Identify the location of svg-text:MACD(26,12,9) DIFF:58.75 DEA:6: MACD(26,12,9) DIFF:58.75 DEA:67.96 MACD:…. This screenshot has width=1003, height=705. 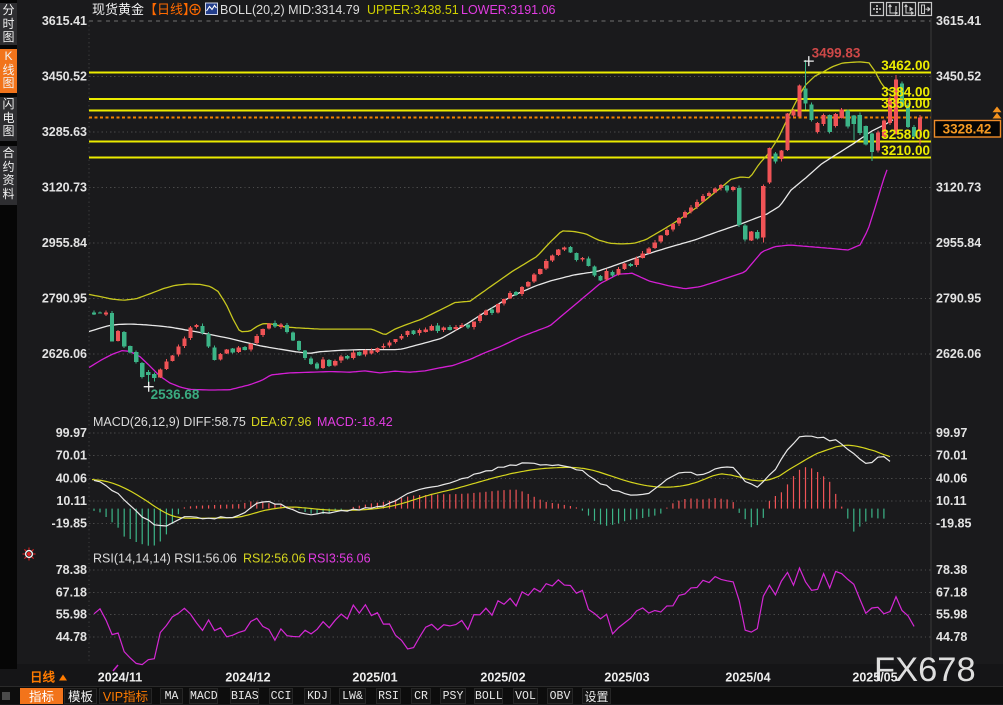
(243, 422).